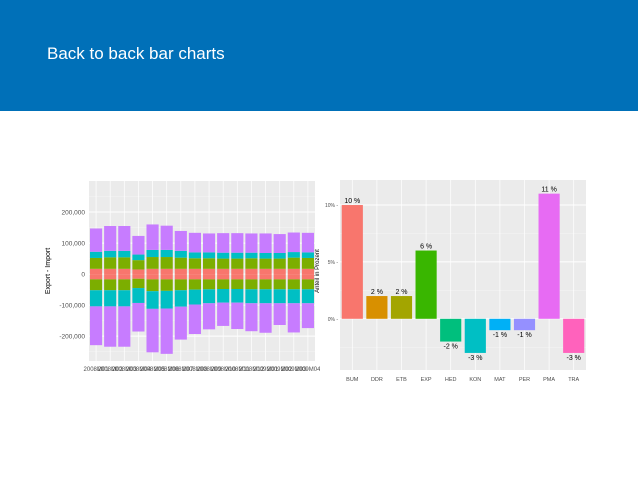  Describe the element at coordinates (167, 370) in the screenshot. I see `chart1-x-tick-label: 2008M06` at that location.